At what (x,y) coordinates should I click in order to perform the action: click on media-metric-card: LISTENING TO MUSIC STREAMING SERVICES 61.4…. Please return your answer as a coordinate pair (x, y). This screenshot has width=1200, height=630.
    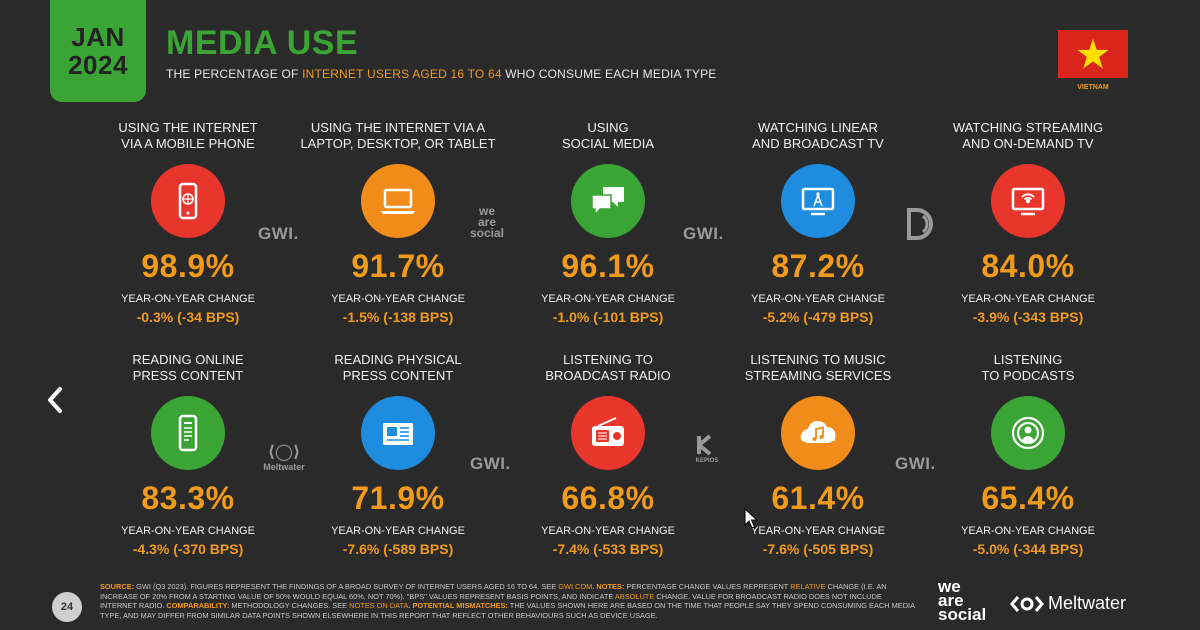
    Looking at the image, I should click on (818, 454).